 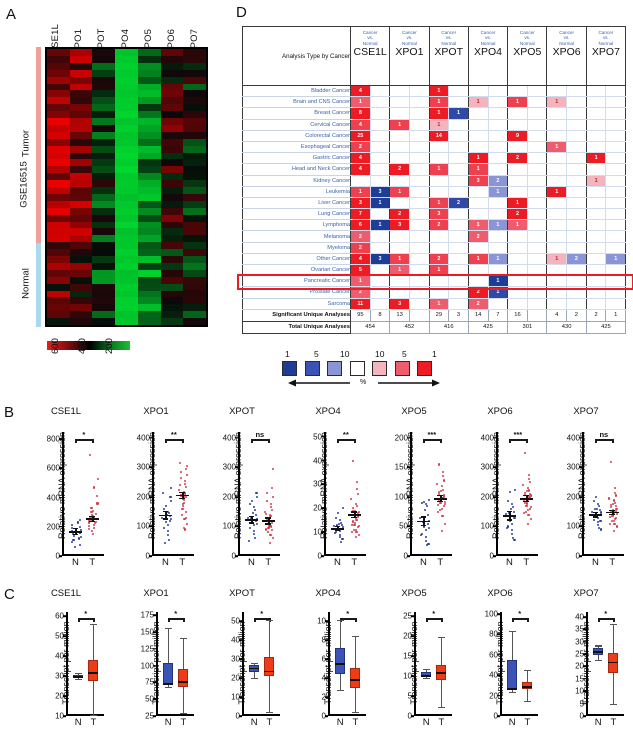 I want to click on table-cell: 11, so click(x=360, y=303).